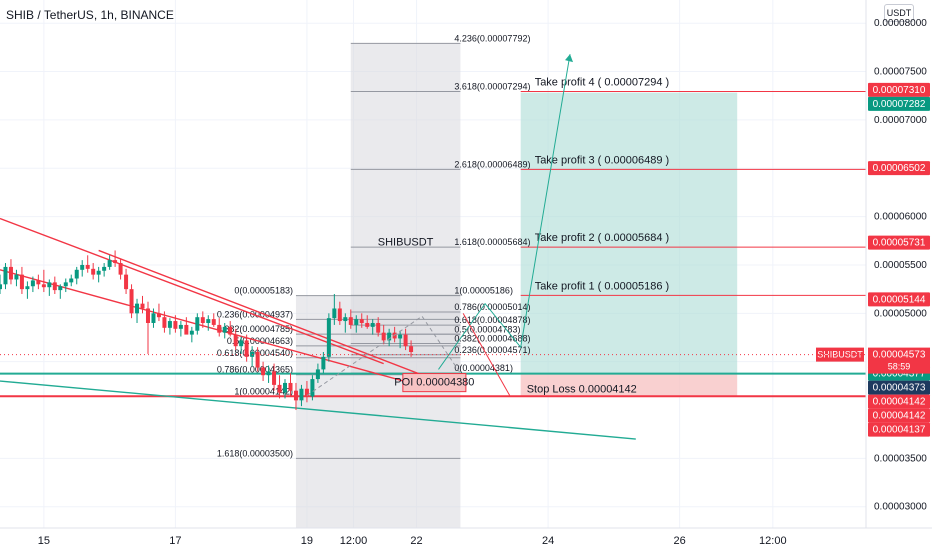 This screenshot has height=550, width=932. Describe the element at coordinates (900, 217) in the screenshot. I see `price-axis-tick: 0.00006000` at that location.